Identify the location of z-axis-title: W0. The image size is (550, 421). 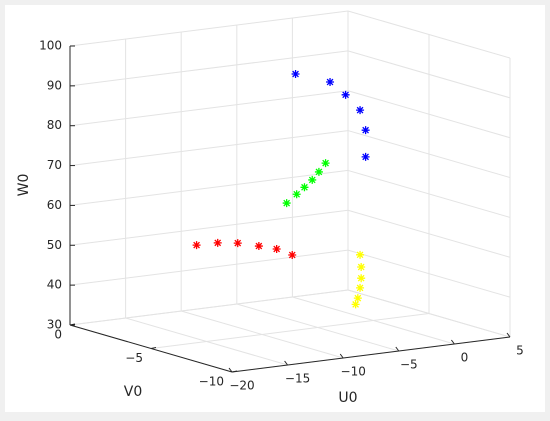
(24, 185).